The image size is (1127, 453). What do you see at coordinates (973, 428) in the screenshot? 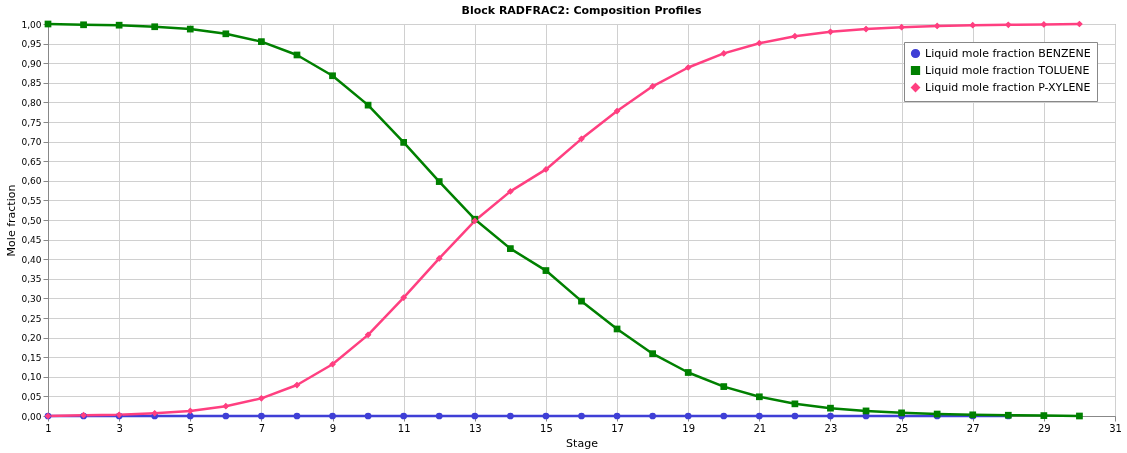
I see `x-tick-label: 27` at bounding box center [973, 428].